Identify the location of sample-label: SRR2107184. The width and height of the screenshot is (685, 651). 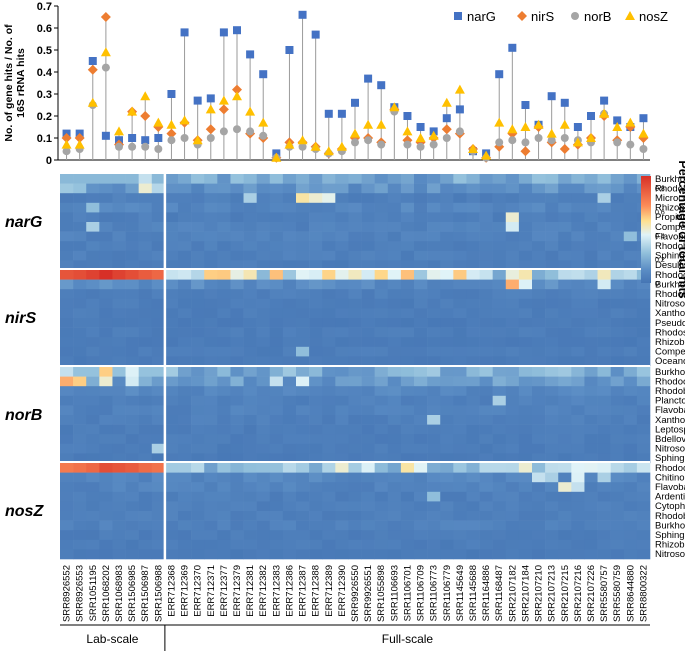
(525, 593).